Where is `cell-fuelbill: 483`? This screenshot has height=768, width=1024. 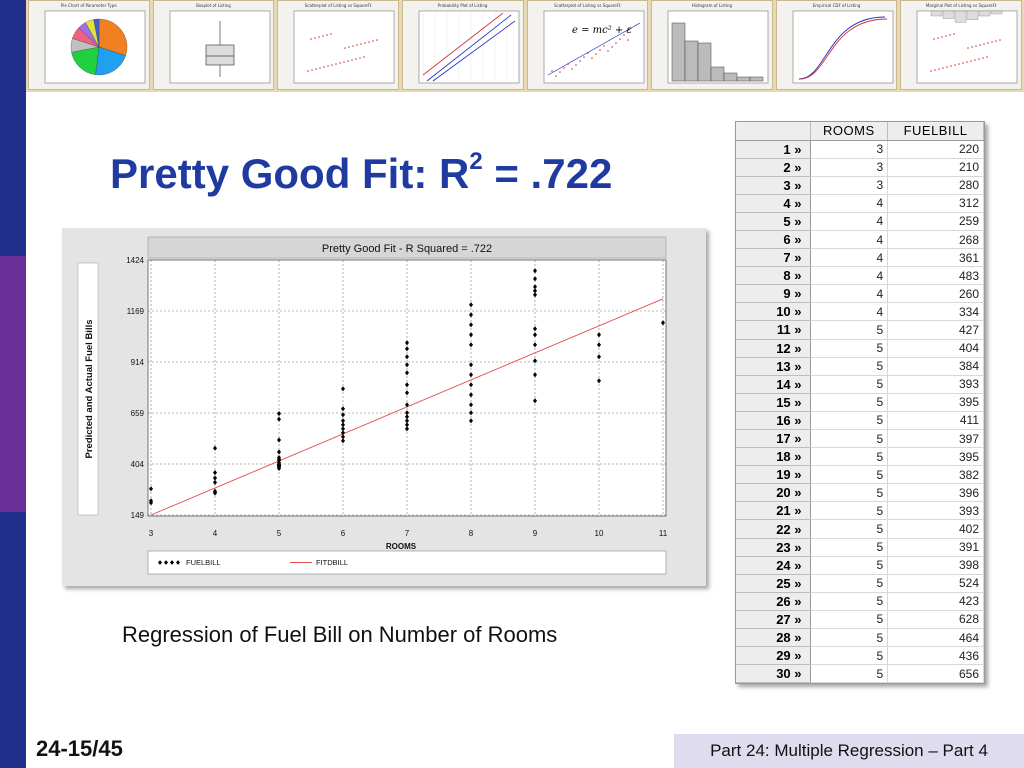 cell-fuelbill: 483 is located at coordinates (935, 276).